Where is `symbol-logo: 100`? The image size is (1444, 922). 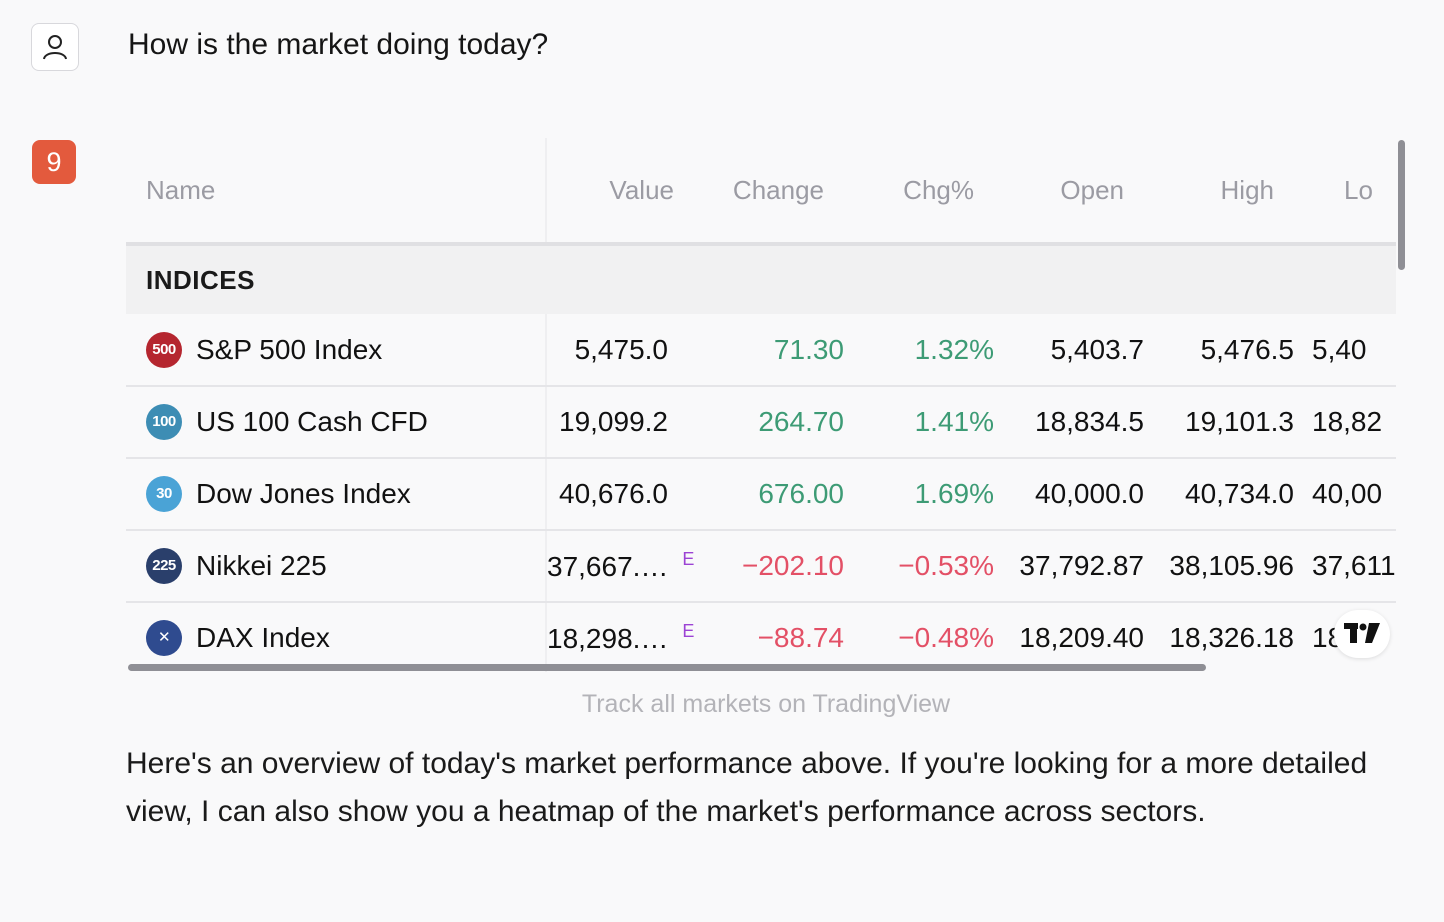
symbol-logo: 100 is located at coordinates (164, 422).